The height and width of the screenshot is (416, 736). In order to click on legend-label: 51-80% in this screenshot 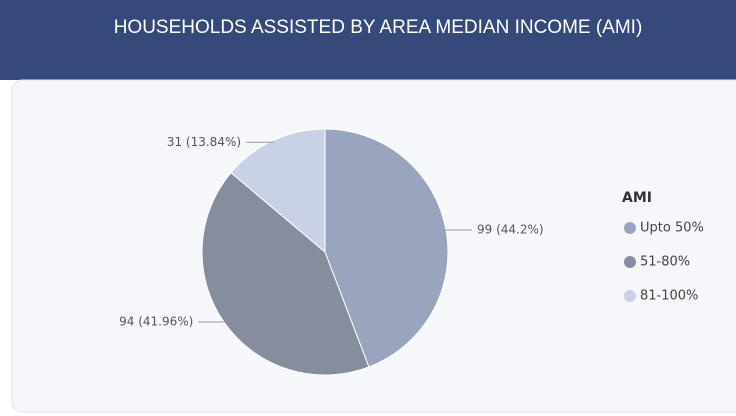, I will do `click(665, 262)`.